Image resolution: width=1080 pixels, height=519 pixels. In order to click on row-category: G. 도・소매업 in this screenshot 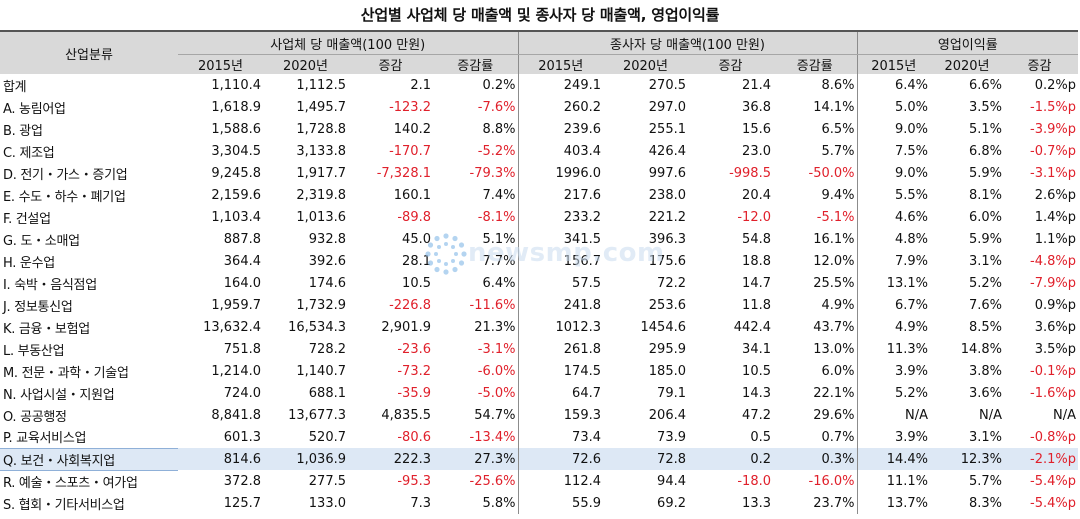, I will do `click(41, 241)`.